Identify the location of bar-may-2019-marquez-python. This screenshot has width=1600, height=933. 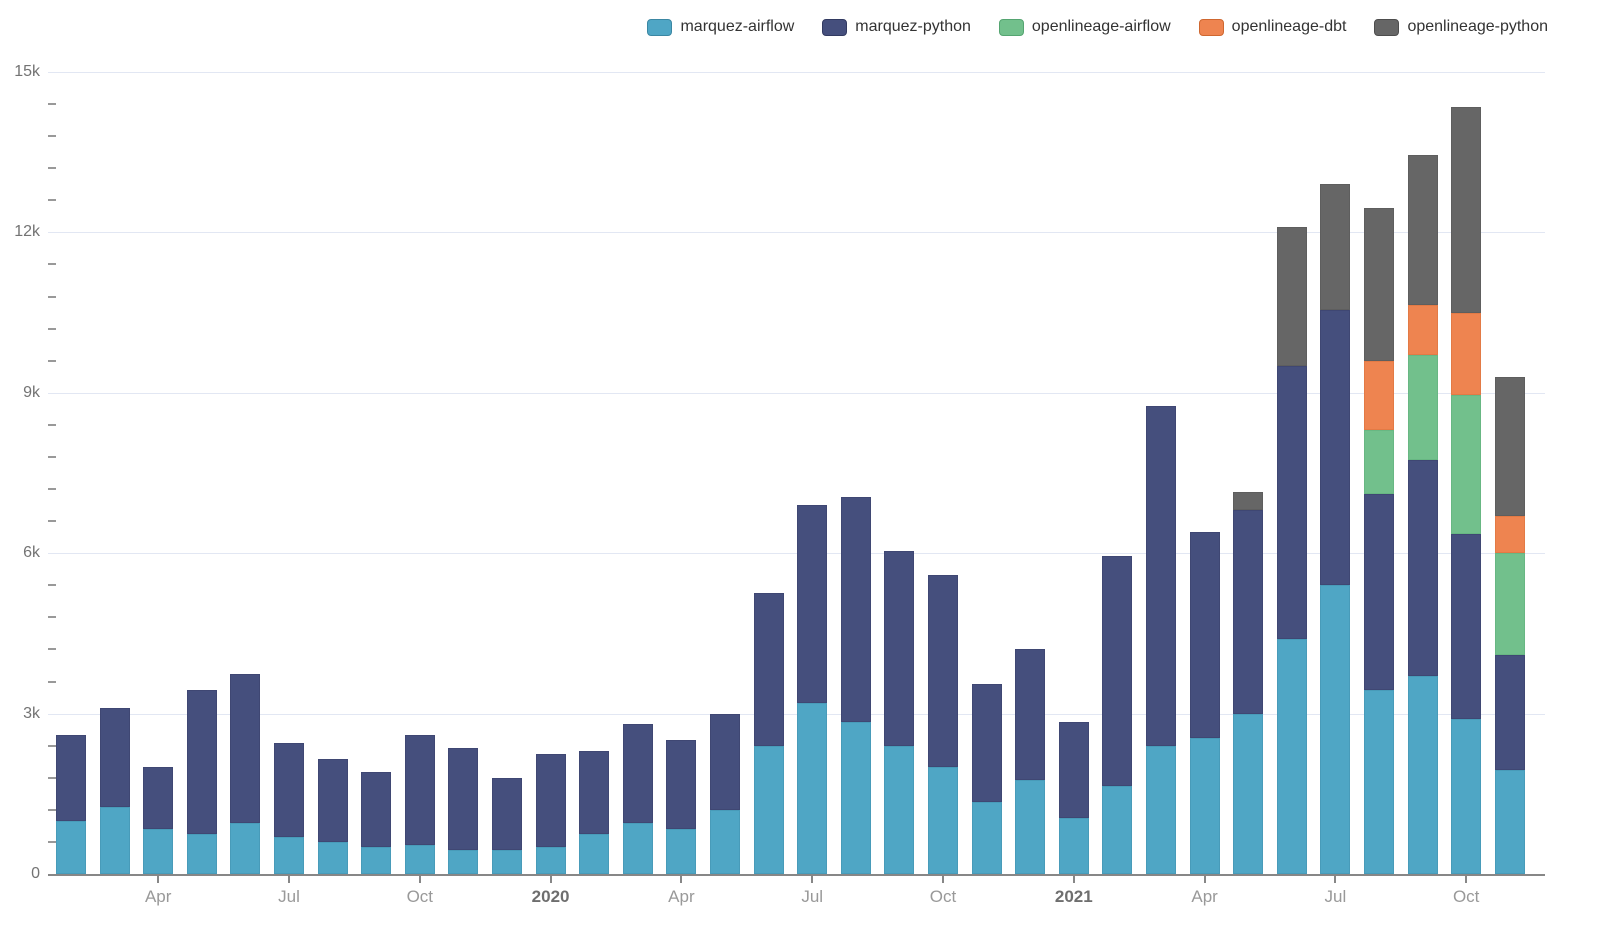
(201, 761).